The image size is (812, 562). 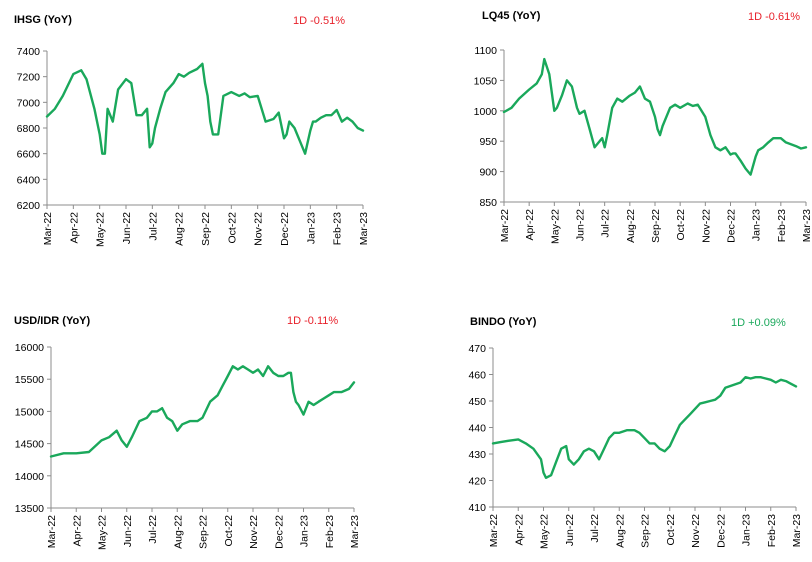 What do you see at coordinates (511, 16) in the screenshot?
I see `chart-title: LQ45 (YoY)` at bounding box center [511, 16].